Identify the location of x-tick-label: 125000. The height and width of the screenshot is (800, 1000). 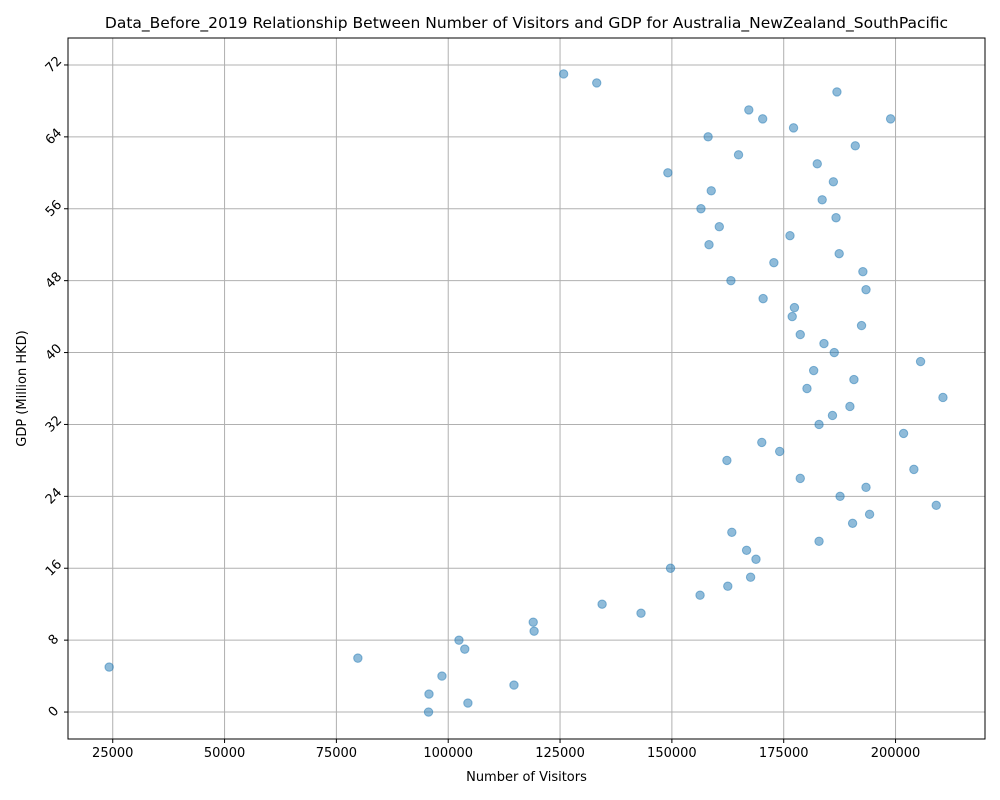
(560, 753).